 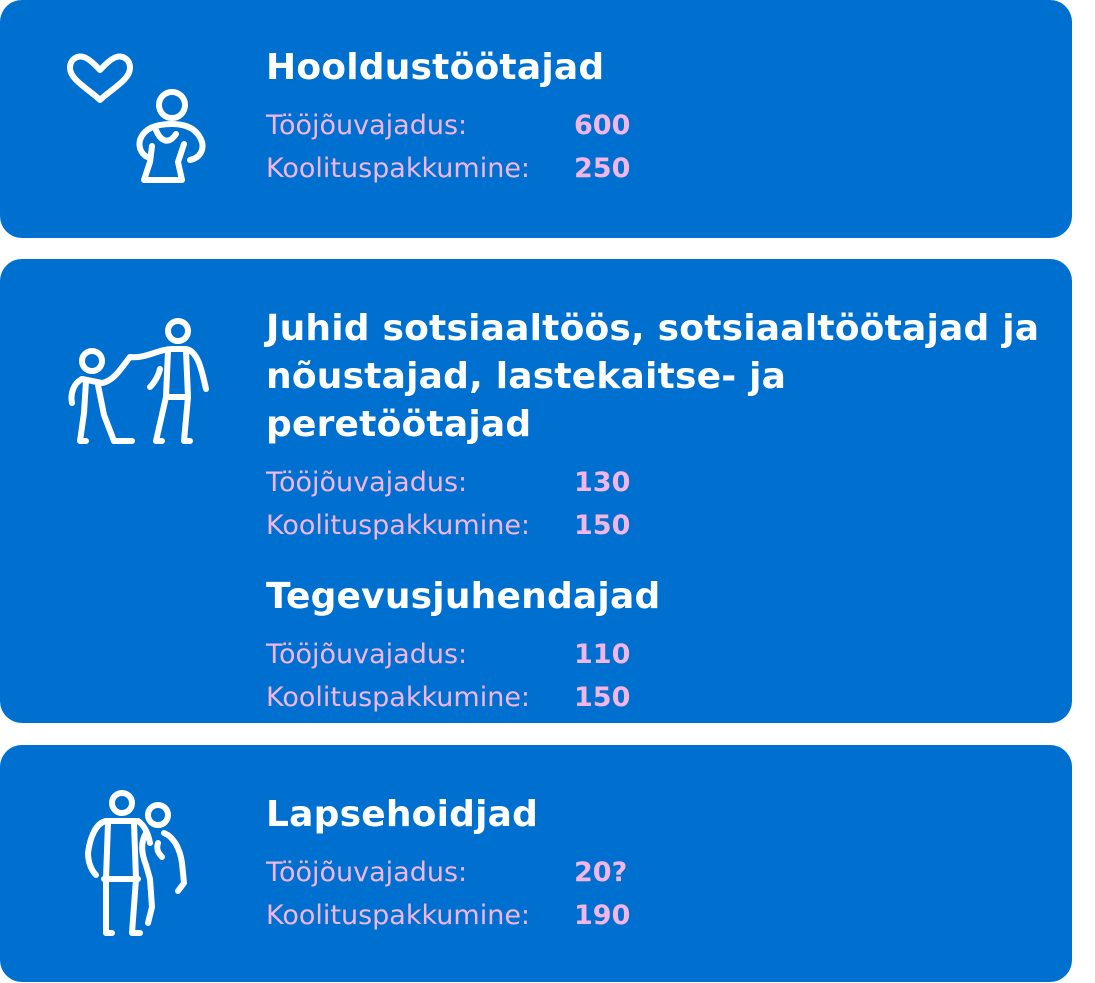 What do you see at coordinates (654, 915) in the screenshot?
I see `stat-row-training-supply: Koolituspakkumine: 190` at bounding box center [654, 915].